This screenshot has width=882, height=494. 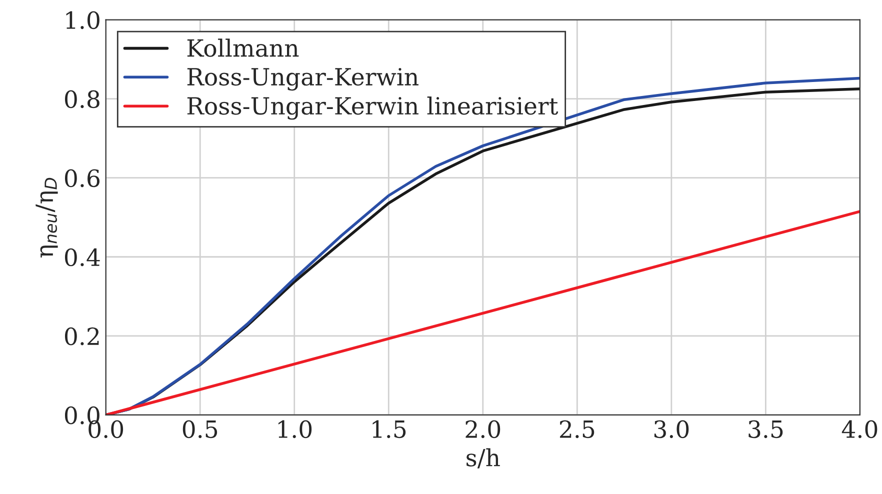 I want to click on x-tick-label: 2.5, so click(x=577, y=429).